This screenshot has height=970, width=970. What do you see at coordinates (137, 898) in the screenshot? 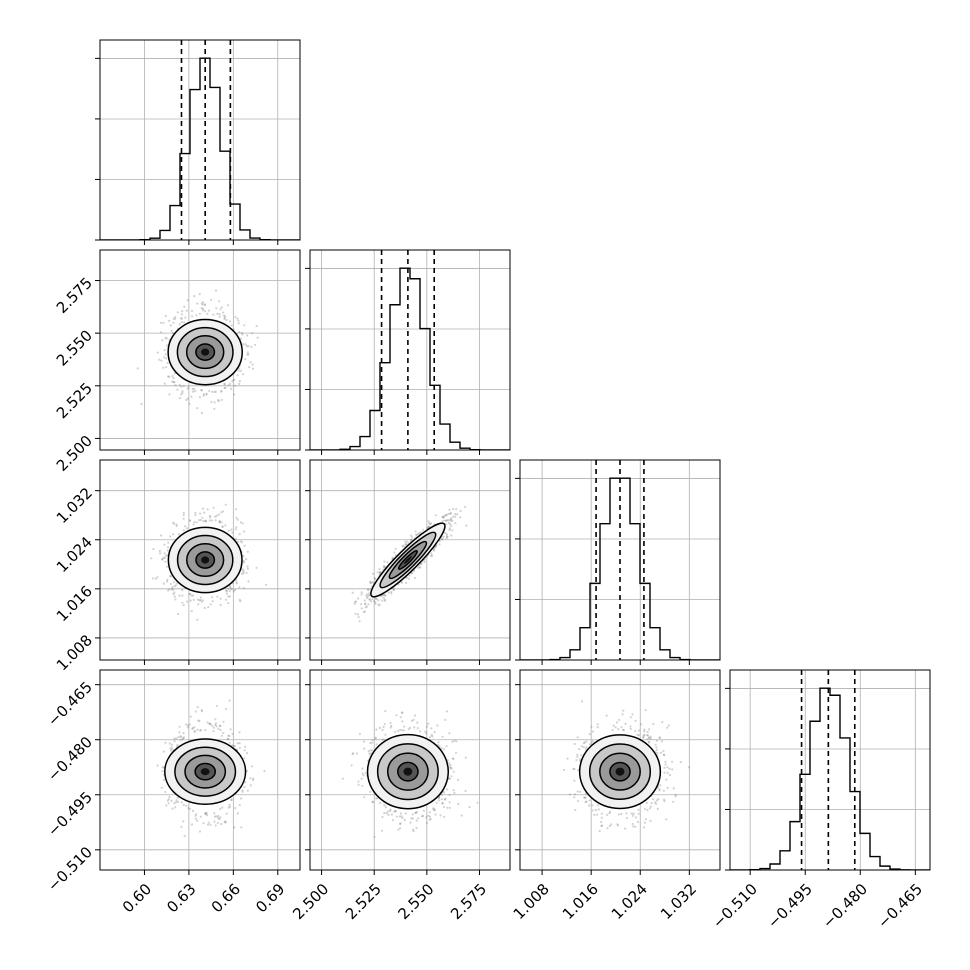
I see `x-tick-label: 0.60` at bounding box center [137, 898].